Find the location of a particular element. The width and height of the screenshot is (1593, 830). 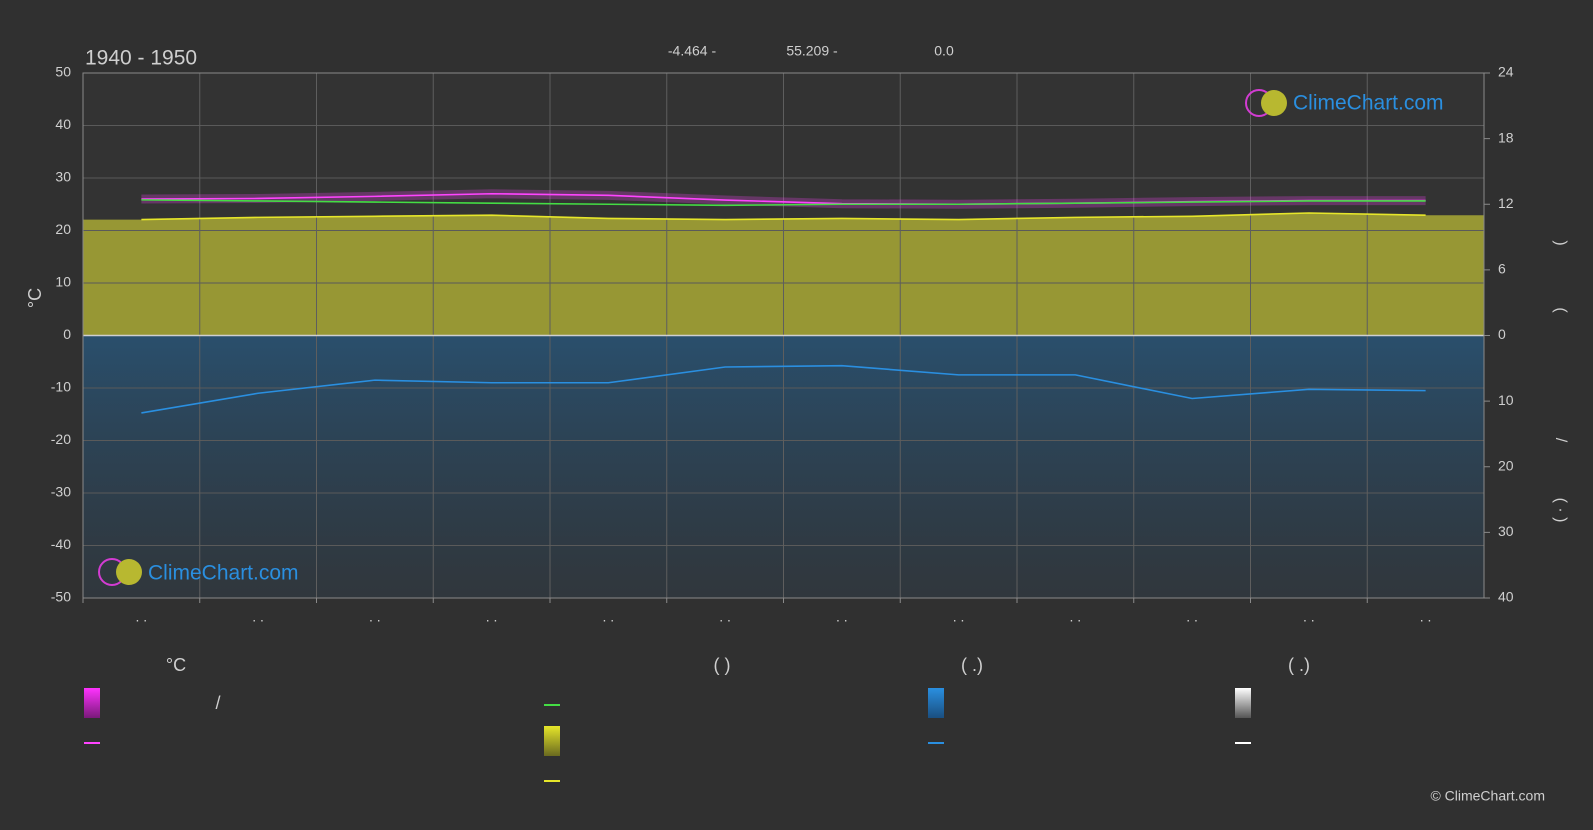

legend-text: / is located at coordinates (217, 703).